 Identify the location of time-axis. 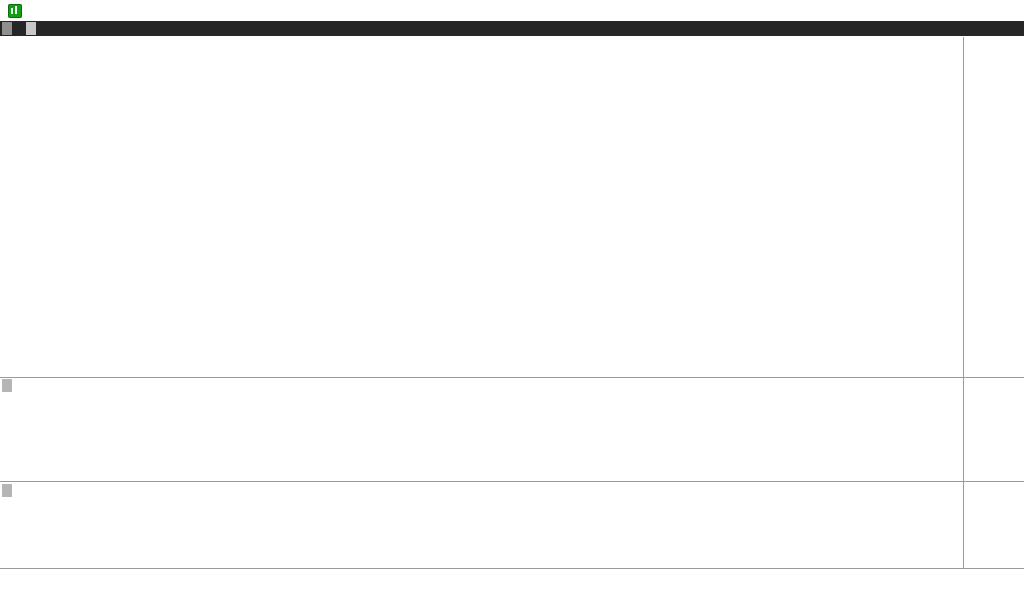
(481, 584).